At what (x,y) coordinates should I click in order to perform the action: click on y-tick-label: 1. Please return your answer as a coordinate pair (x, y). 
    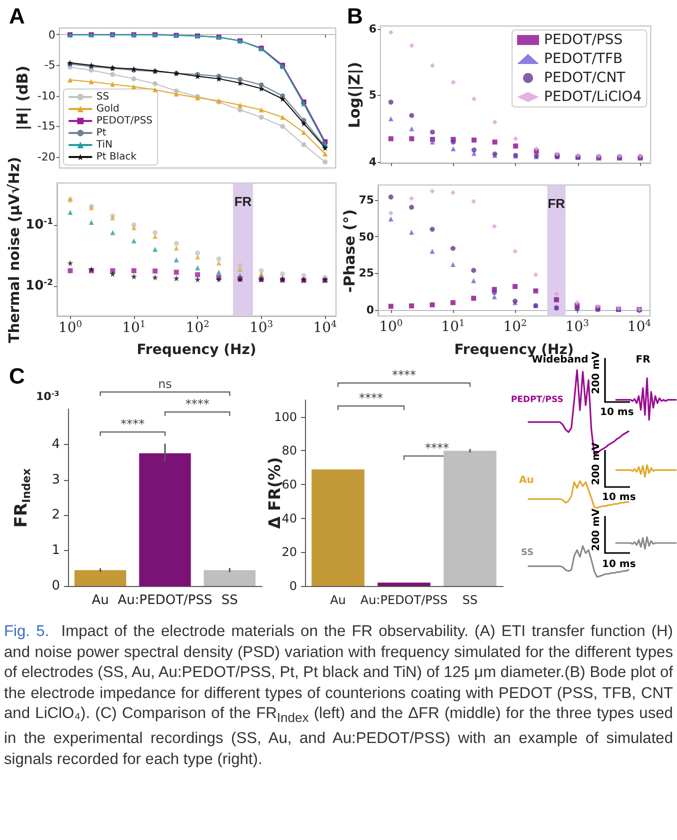
    Looking at the image, I should click on (56, 550).